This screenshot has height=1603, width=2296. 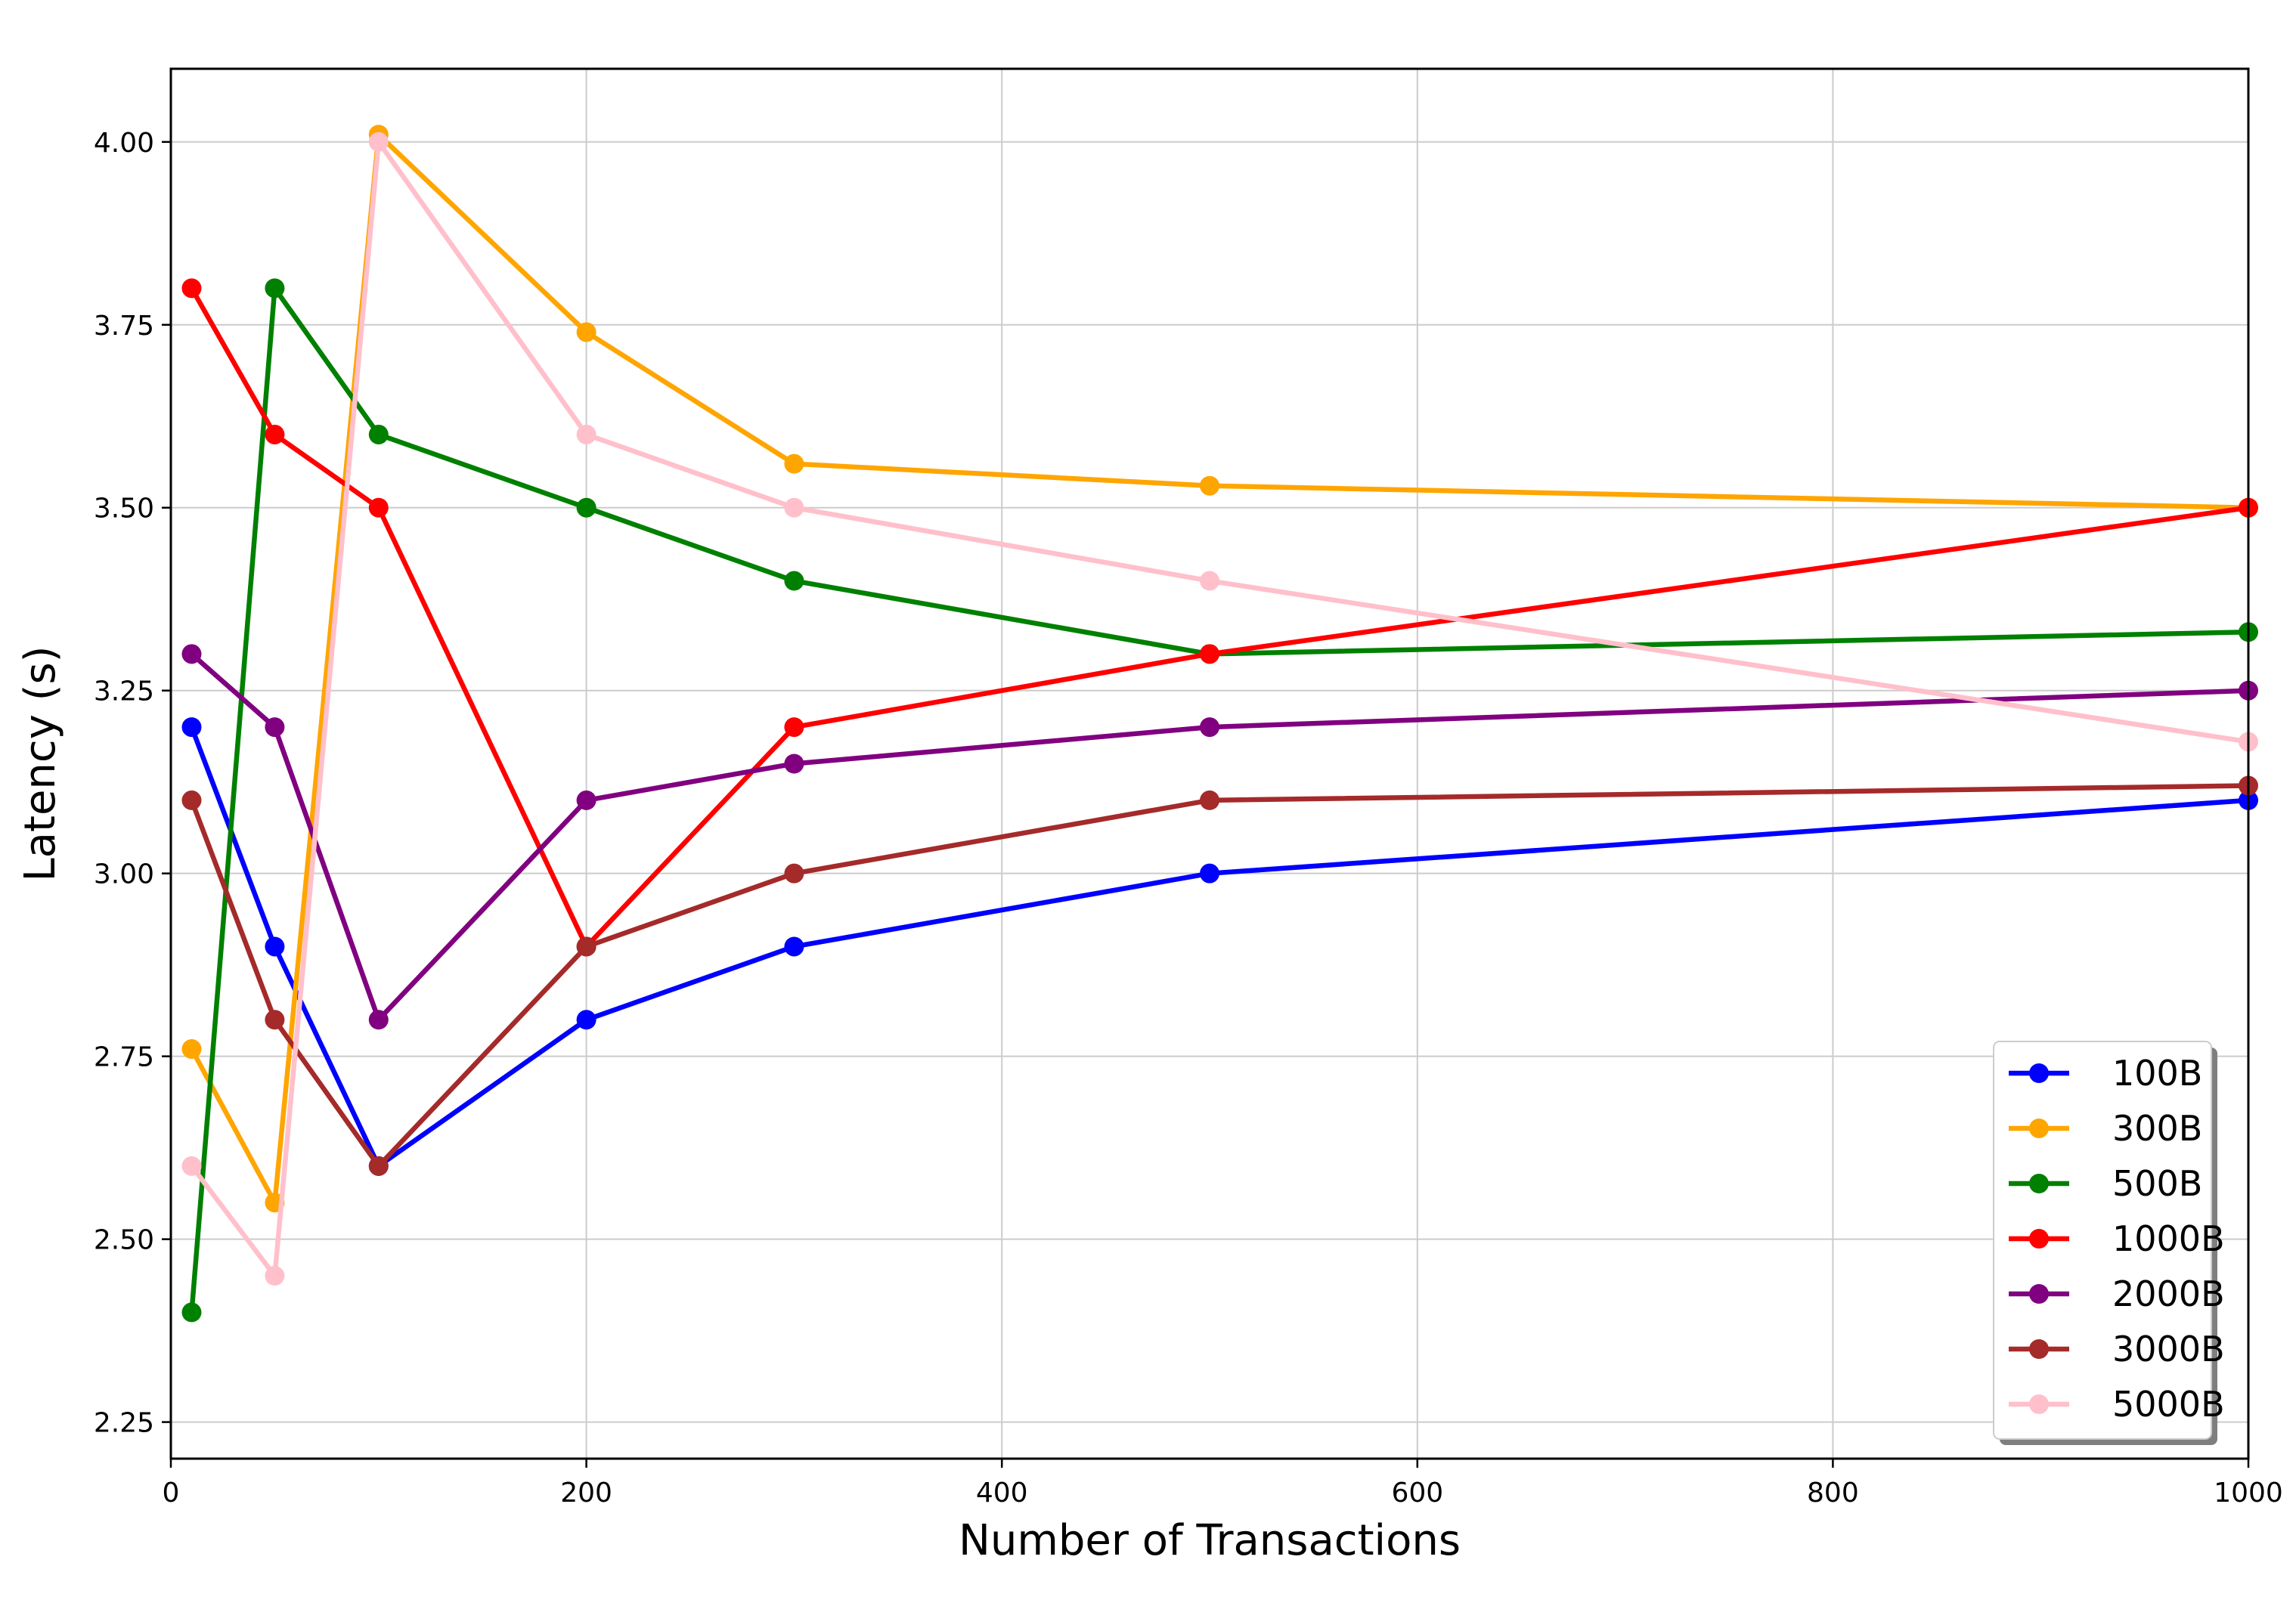 I want to click on y-tick-label: 2.25, so click(x=124, y=1424).